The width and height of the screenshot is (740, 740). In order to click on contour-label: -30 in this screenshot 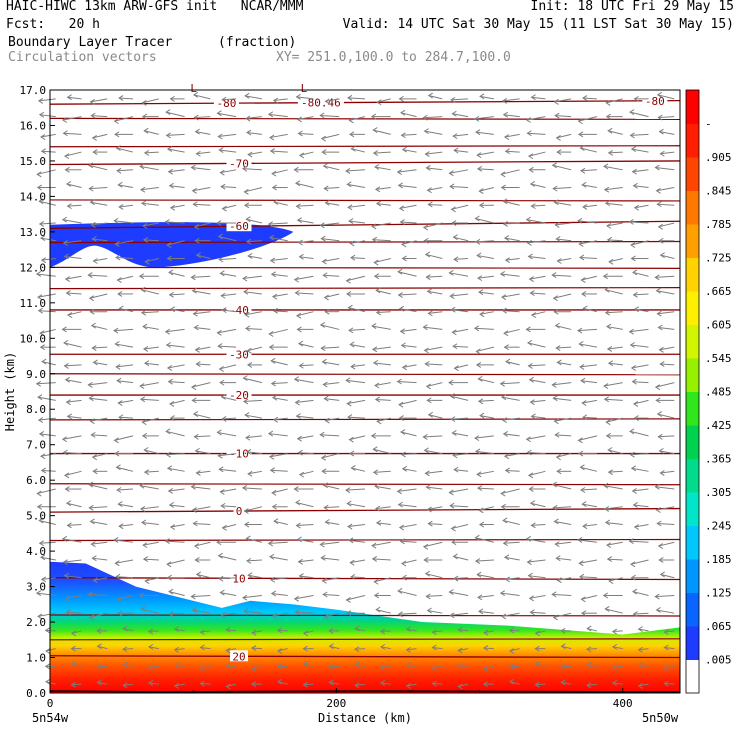, I will do `click(239, 354)`.